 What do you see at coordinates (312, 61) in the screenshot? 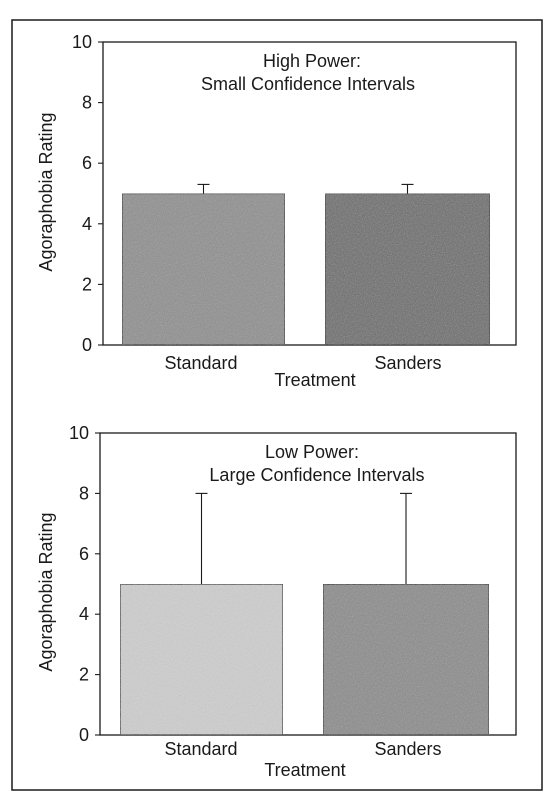
I see `chart-title: High Power:` at bounding box center [312, 61].